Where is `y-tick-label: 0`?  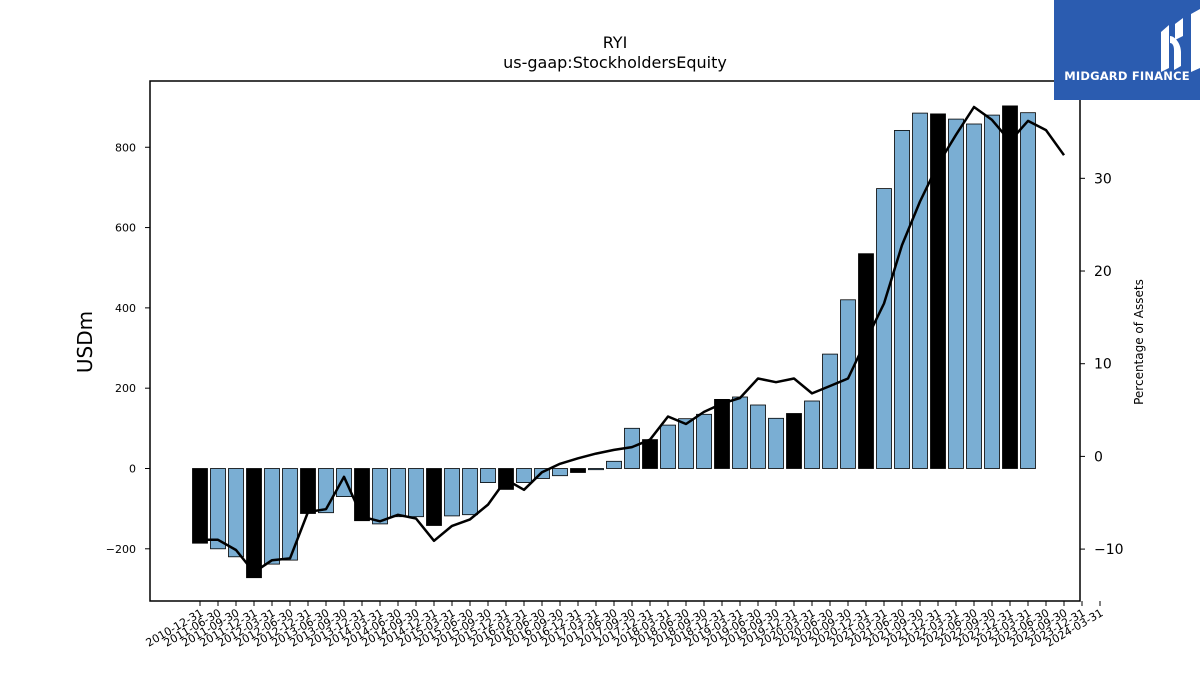
y-tick-label: 0 is located at coordinates (132, 468).